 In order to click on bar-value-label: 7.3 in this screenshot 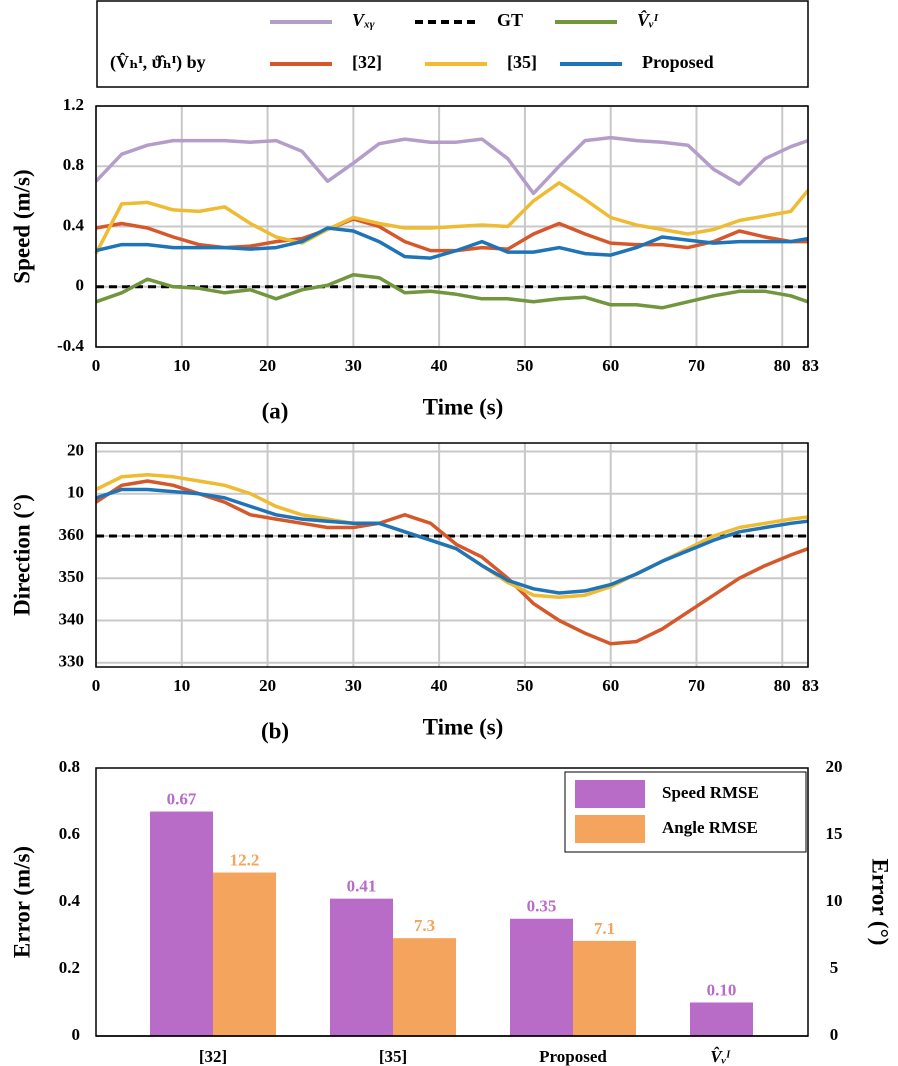, I will do `click(424, 925)`.